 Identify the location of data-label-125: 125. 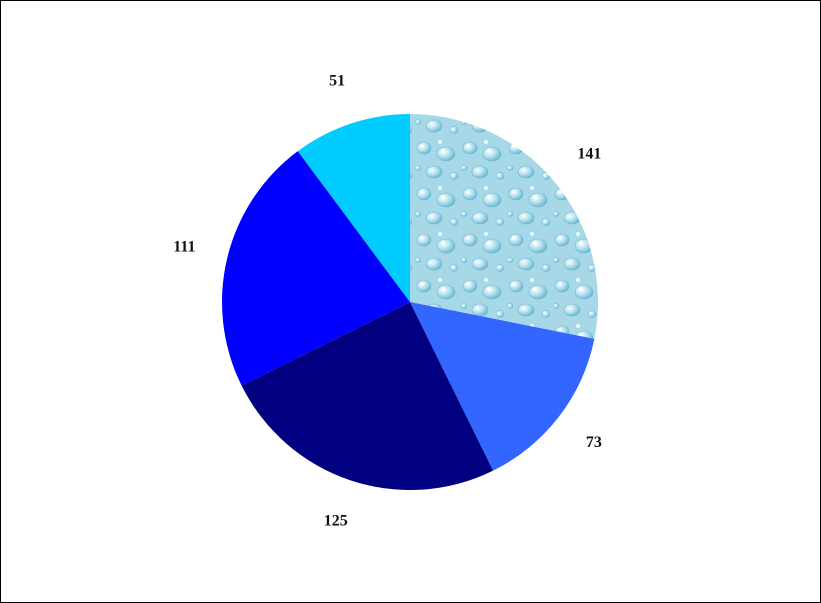
(336, 520).